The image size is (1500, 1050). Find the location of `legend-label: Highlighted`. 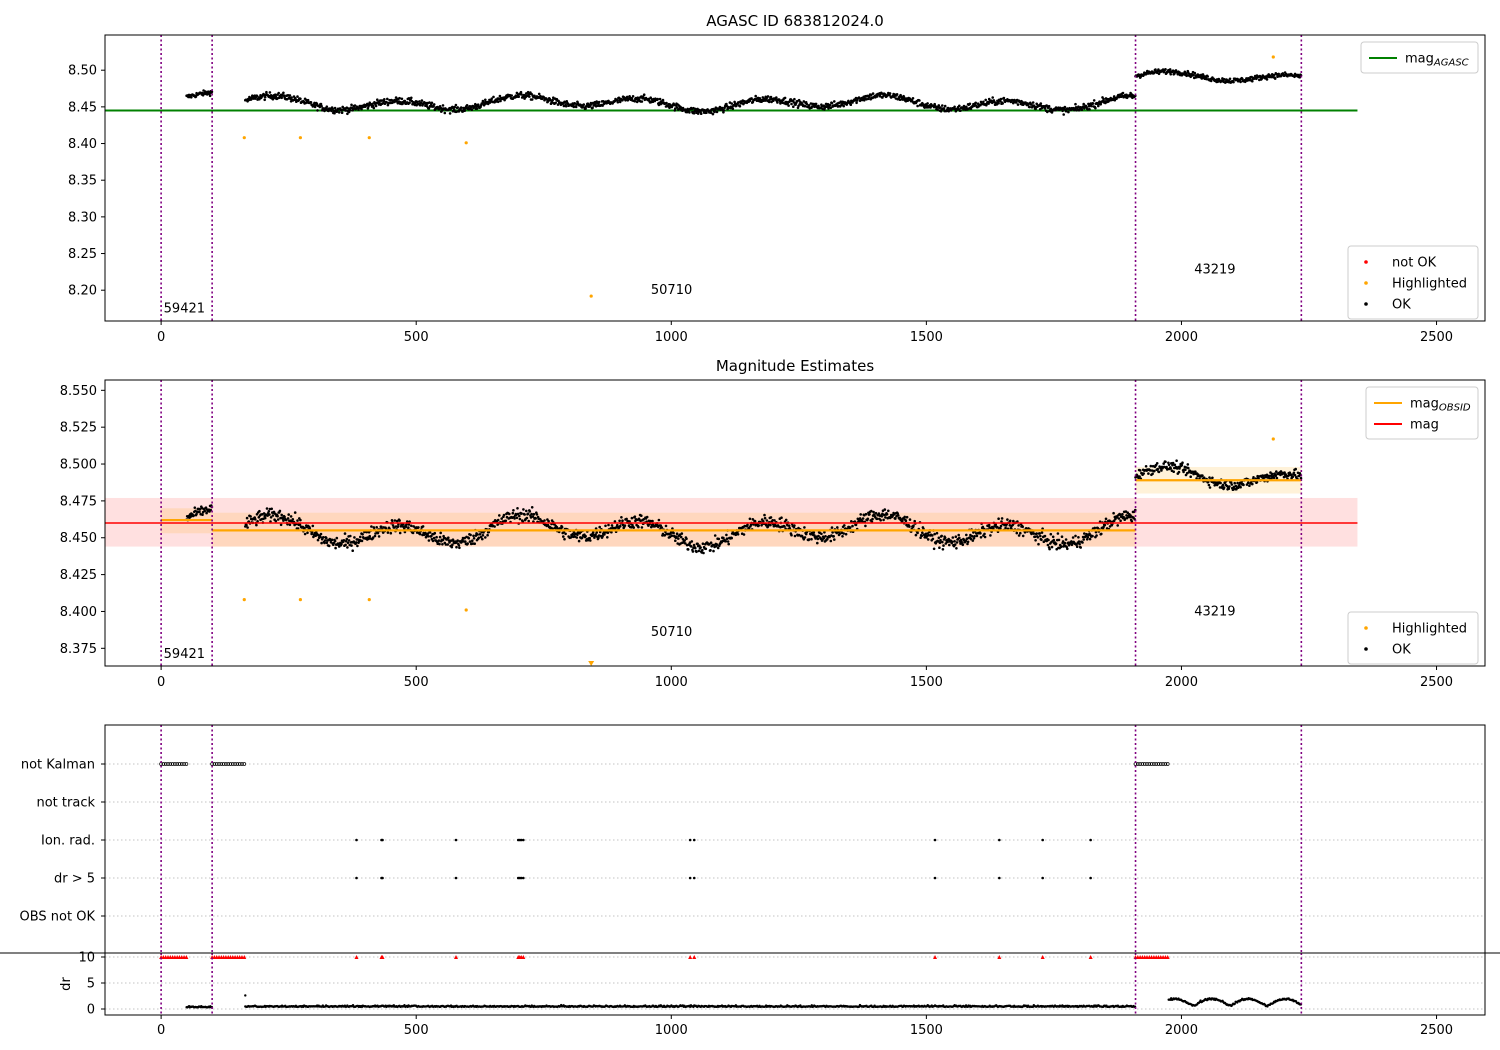

legend-label: Highlighted is located at coordinates (1429, 284).